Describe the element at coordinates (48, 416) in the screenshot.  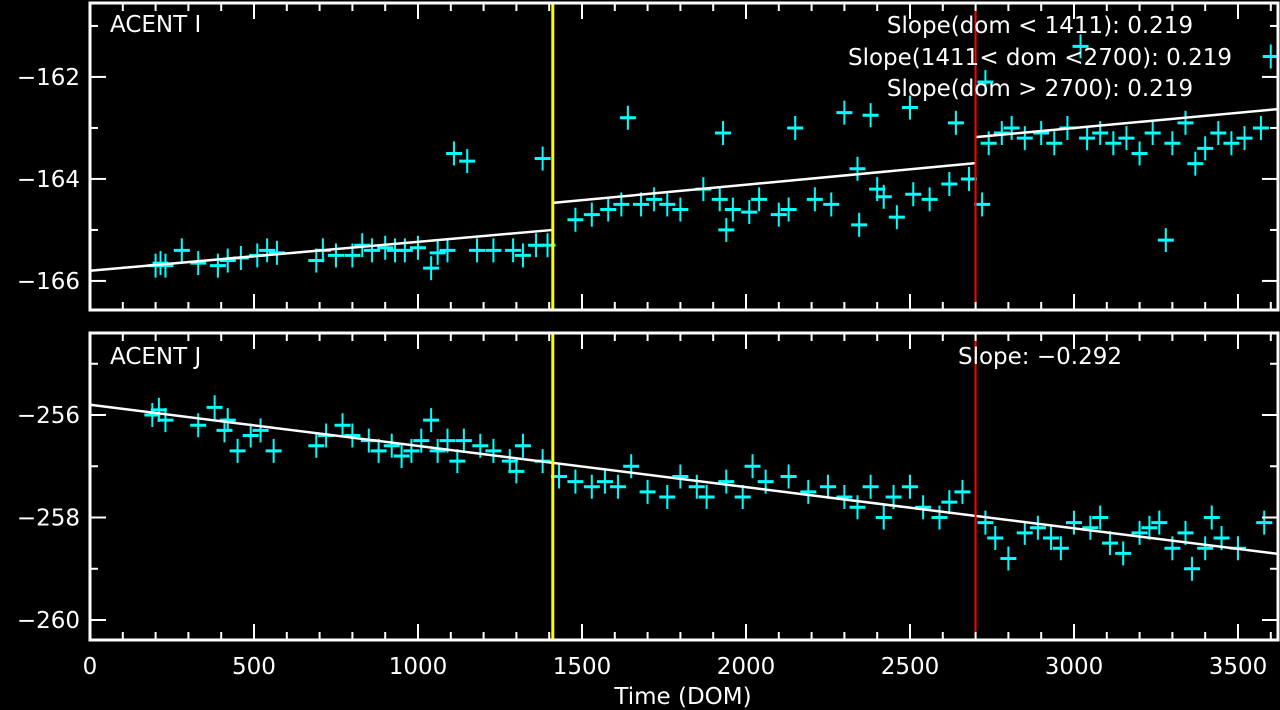
I see `y-tick-label: −256` at that location.